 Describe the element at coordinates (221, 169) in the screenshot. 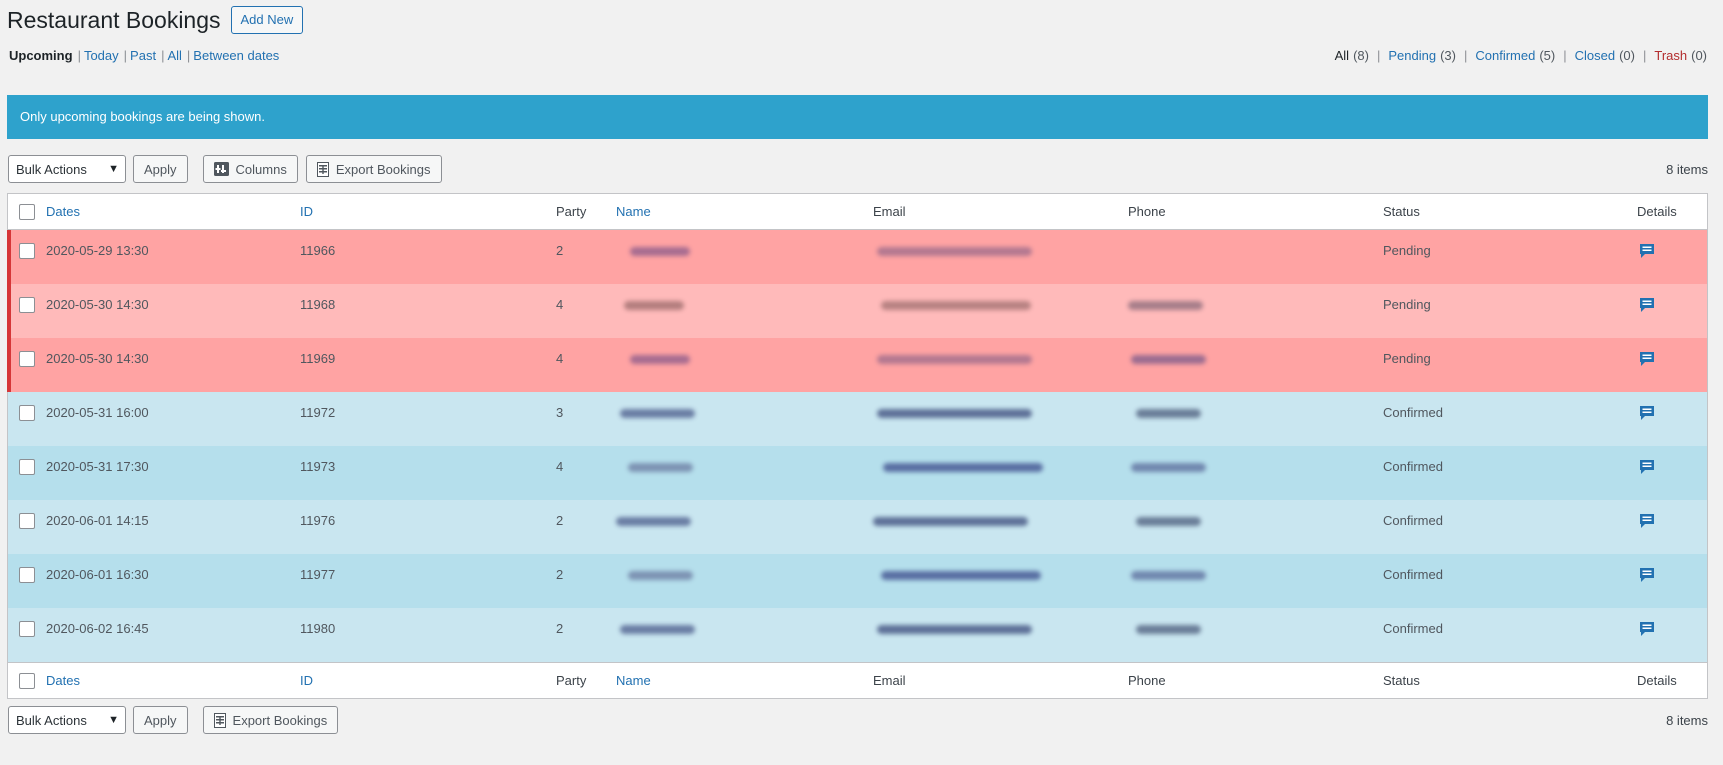

I see `columns-icon` at that location.